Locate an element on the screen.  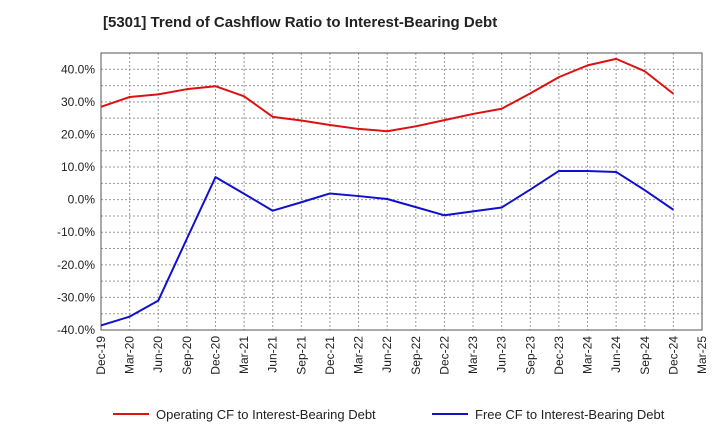
x-tick-label: Jun-21 is located at coordinates (273, 354).